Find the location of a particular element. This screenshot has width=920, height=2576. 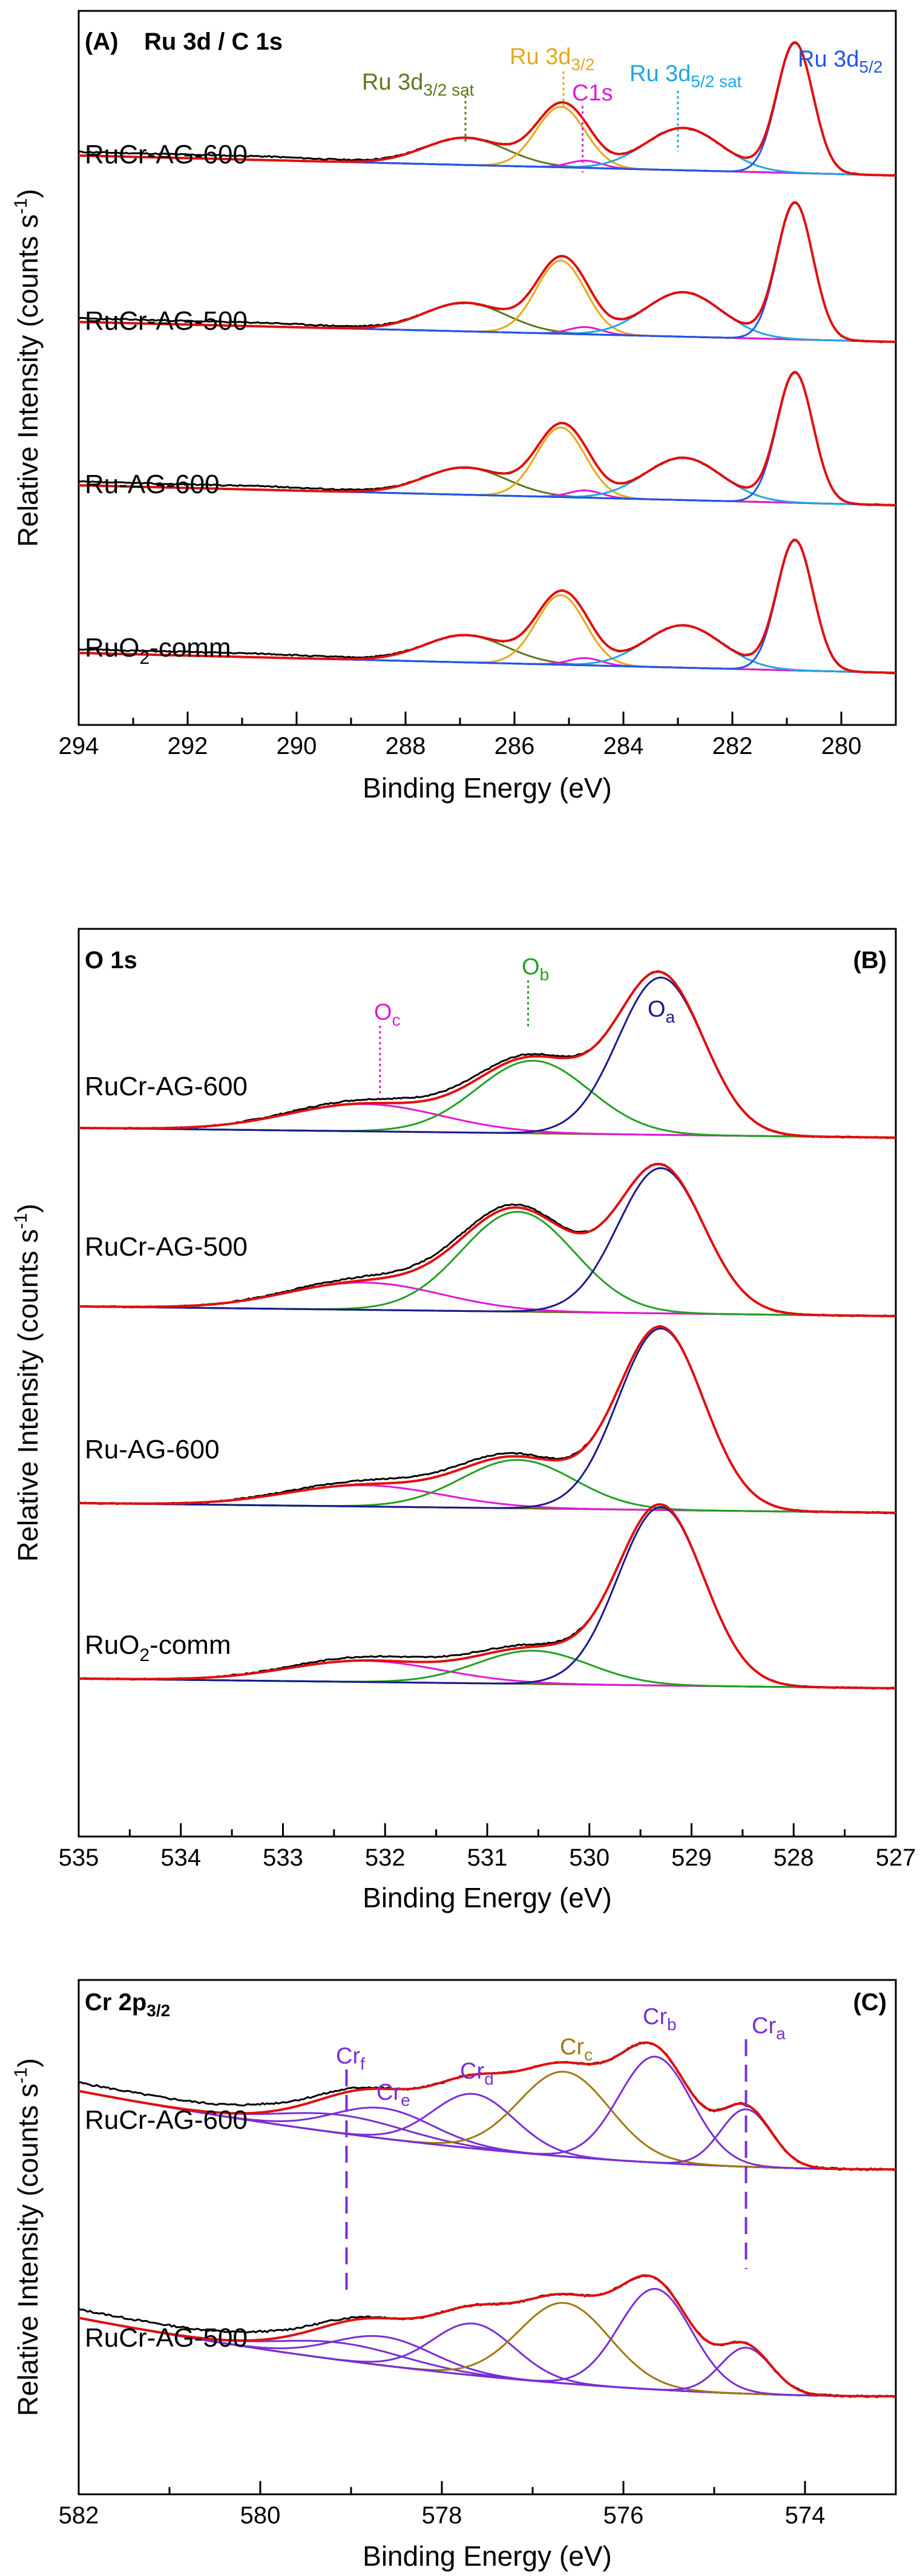

x-tick-label: 529 is located at coordinates (691, 1857).